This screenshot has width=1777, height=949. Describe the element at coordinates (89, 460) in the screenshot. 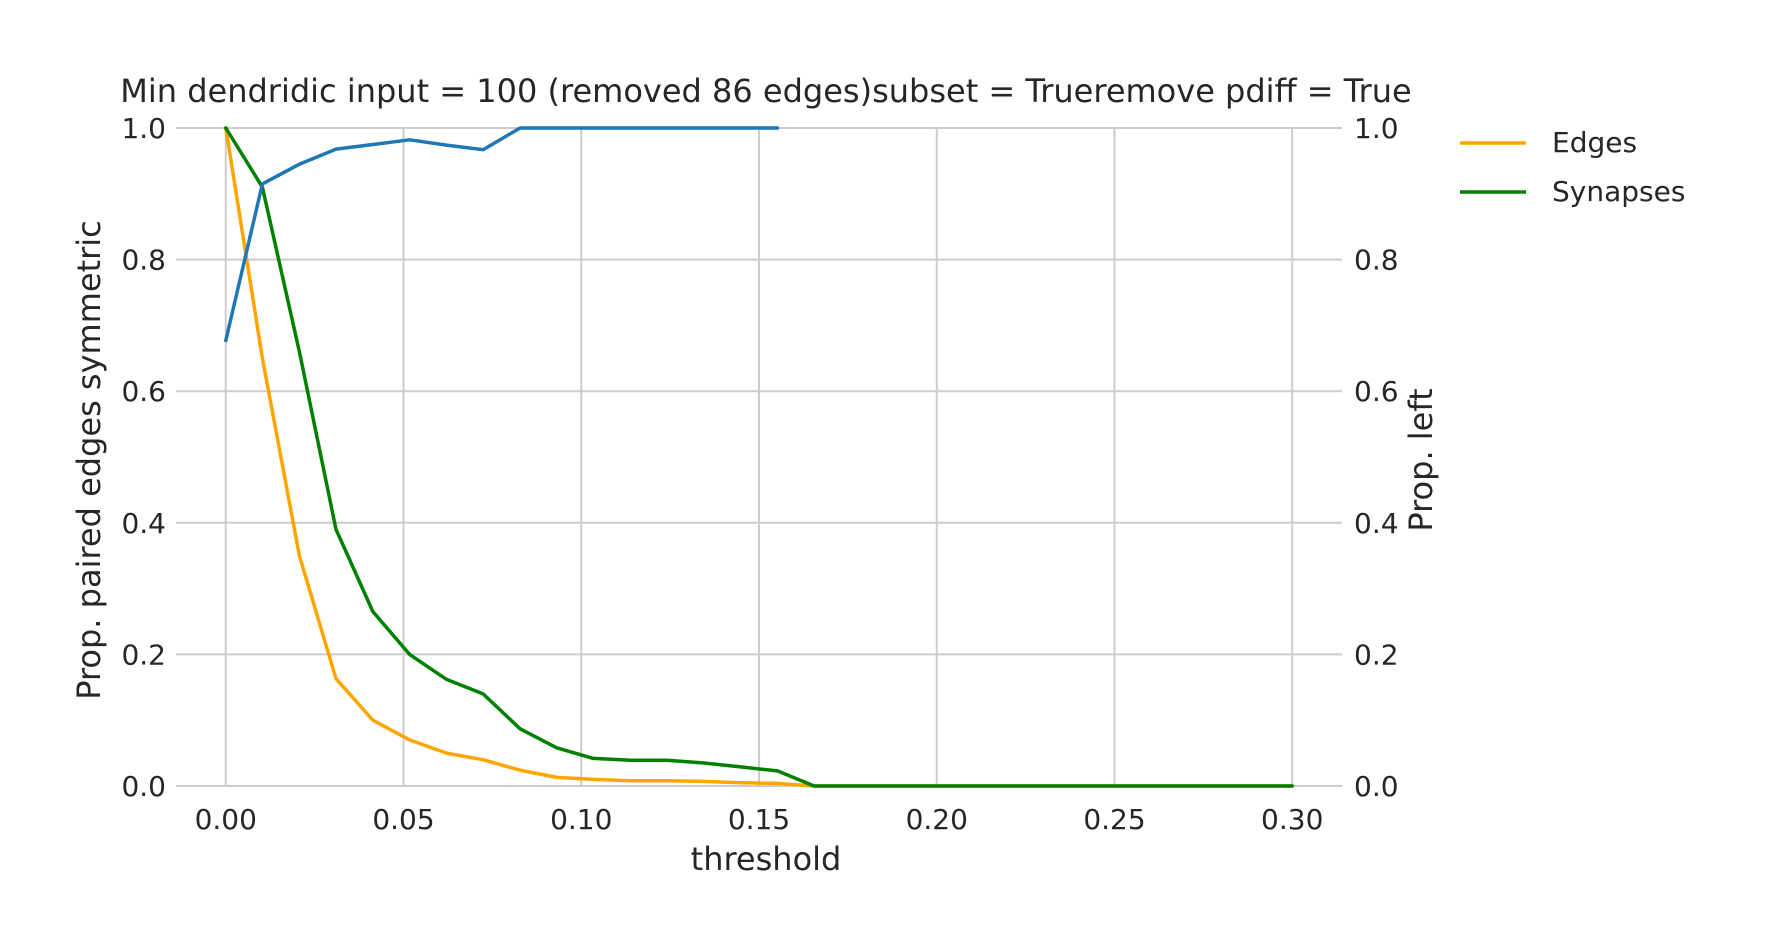

I see `y-axis-label-left: Prop. paired edges symmetric` at that location.